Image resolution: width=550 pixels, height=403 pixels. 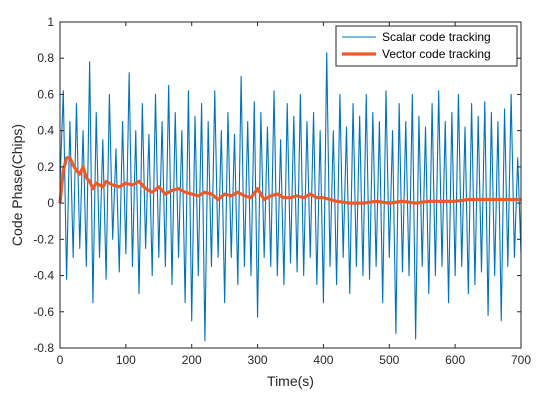 I want to click on y-tick-label: -0.8, so click(x=43, y=348).